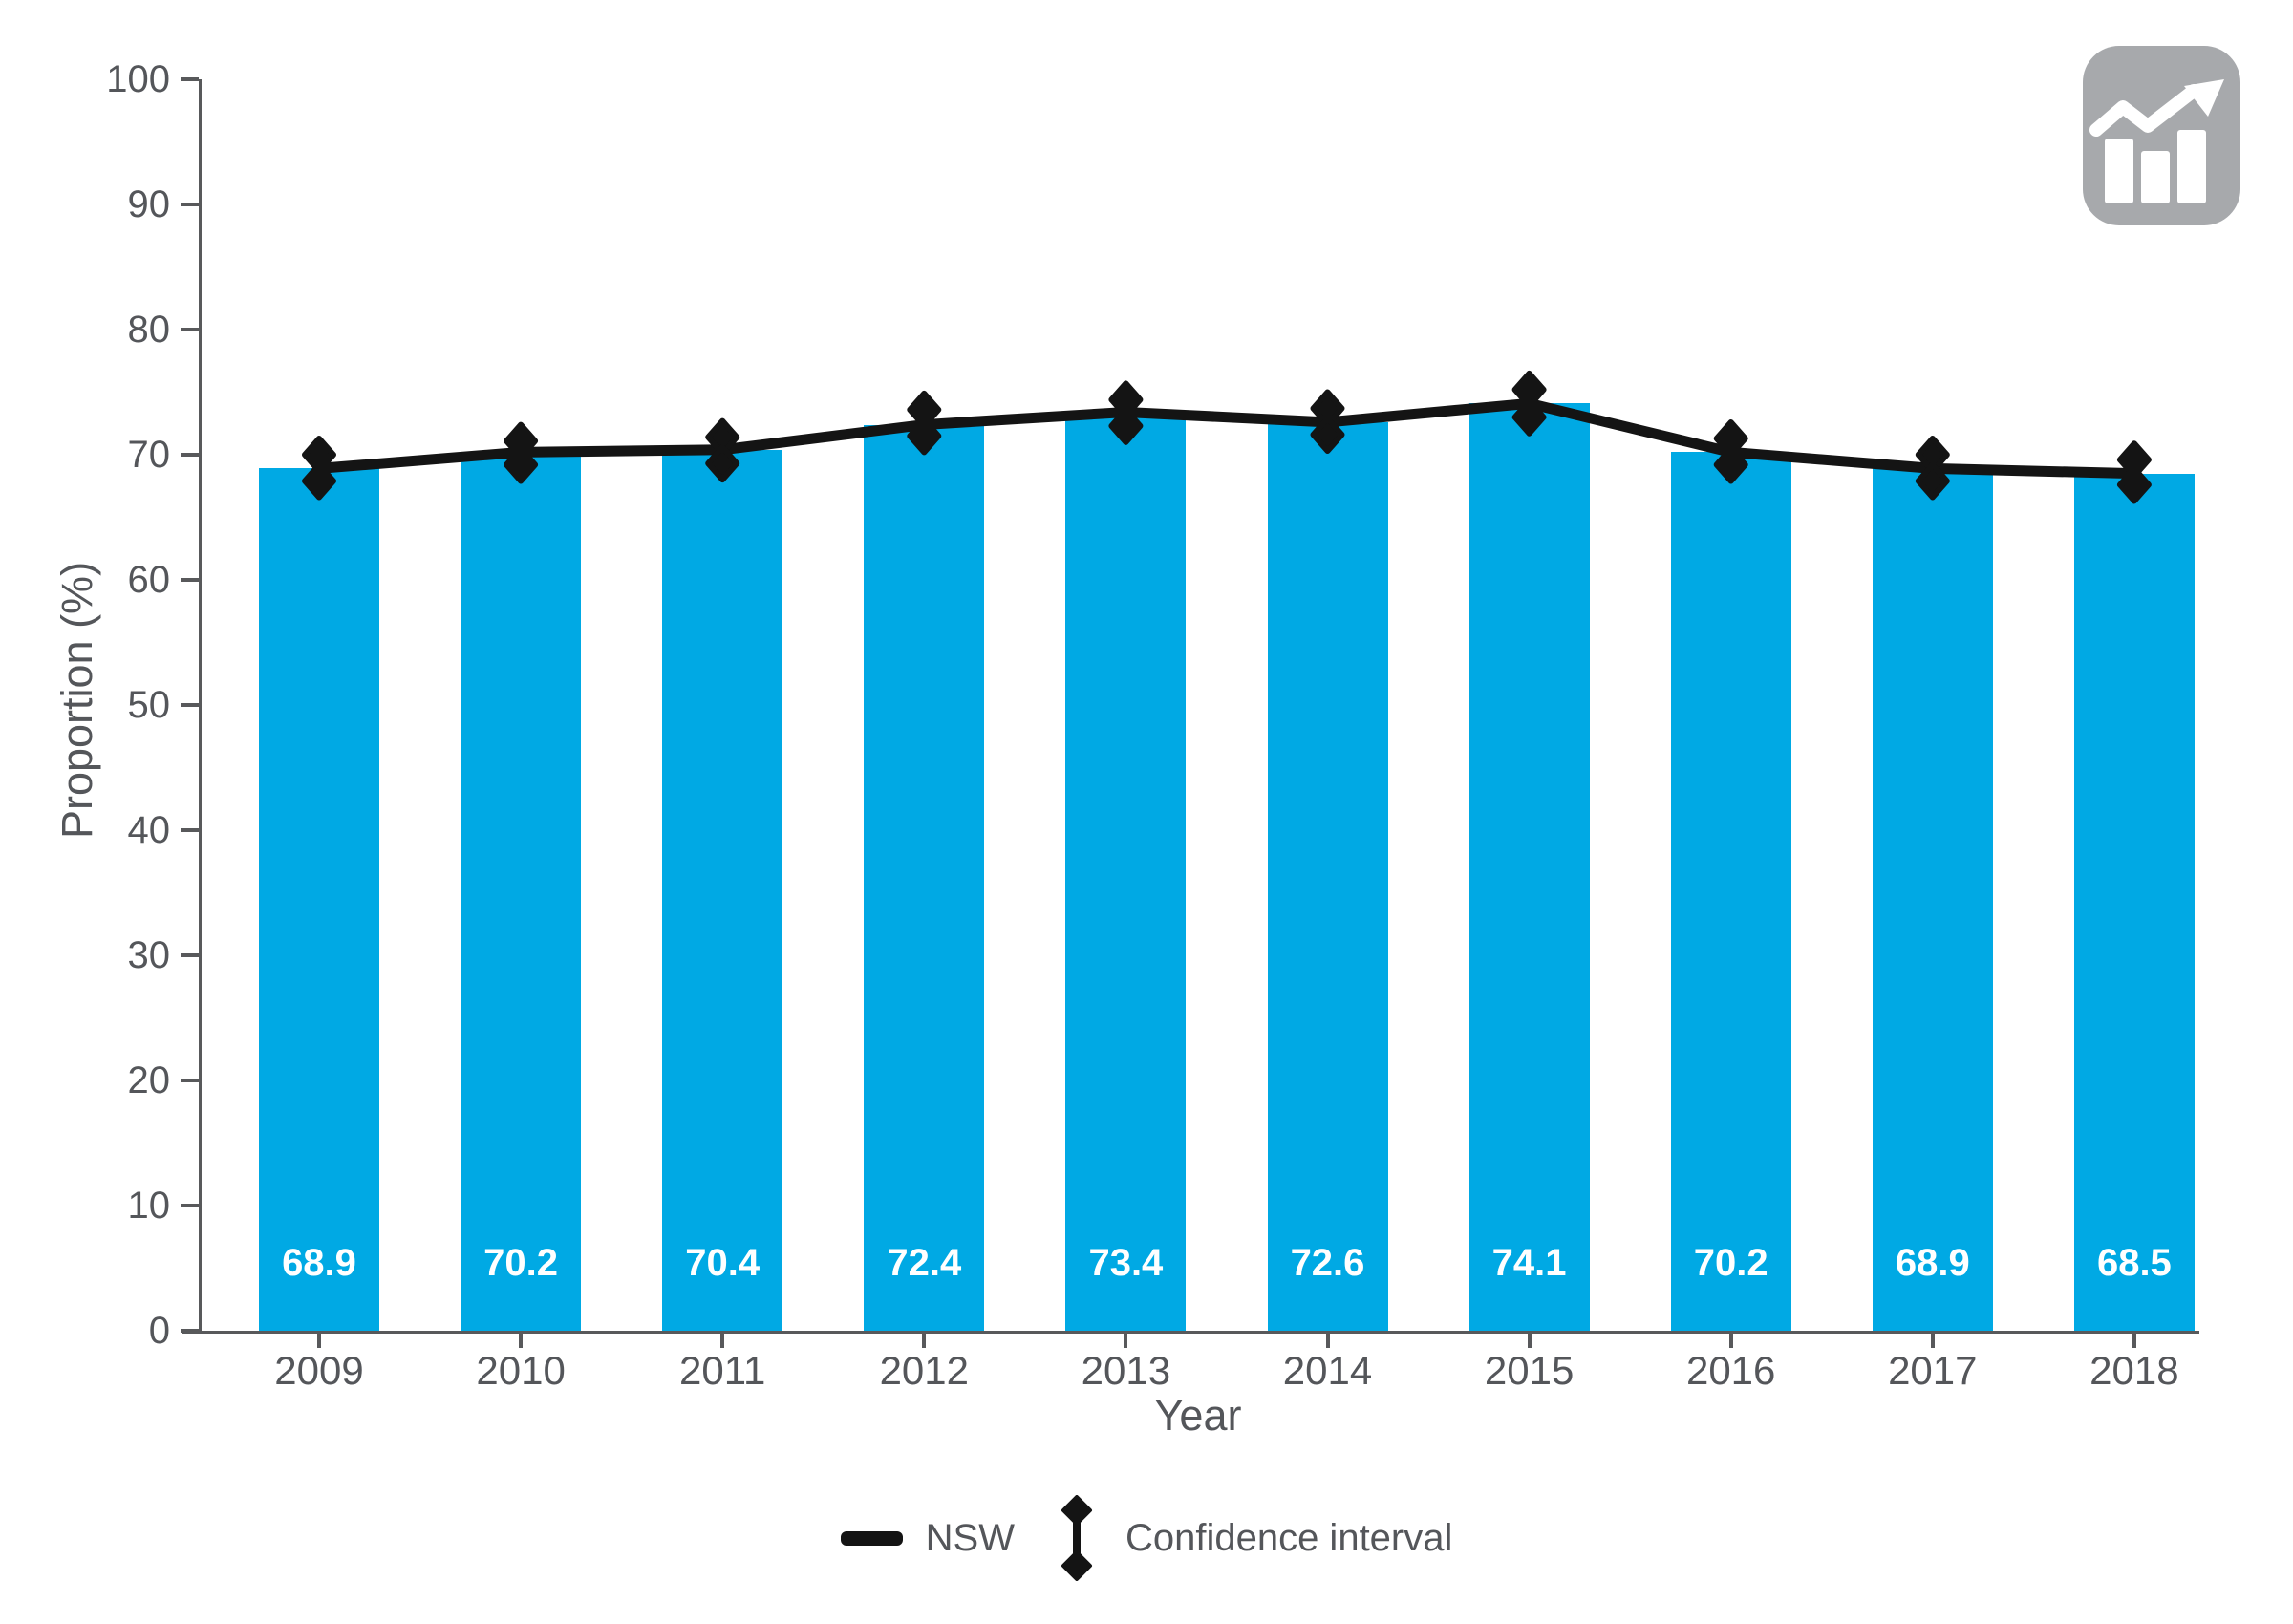 The width and height of the screenshot is (2293, 1624). I want to click on y-tick-label: 30, so click(149, 955).